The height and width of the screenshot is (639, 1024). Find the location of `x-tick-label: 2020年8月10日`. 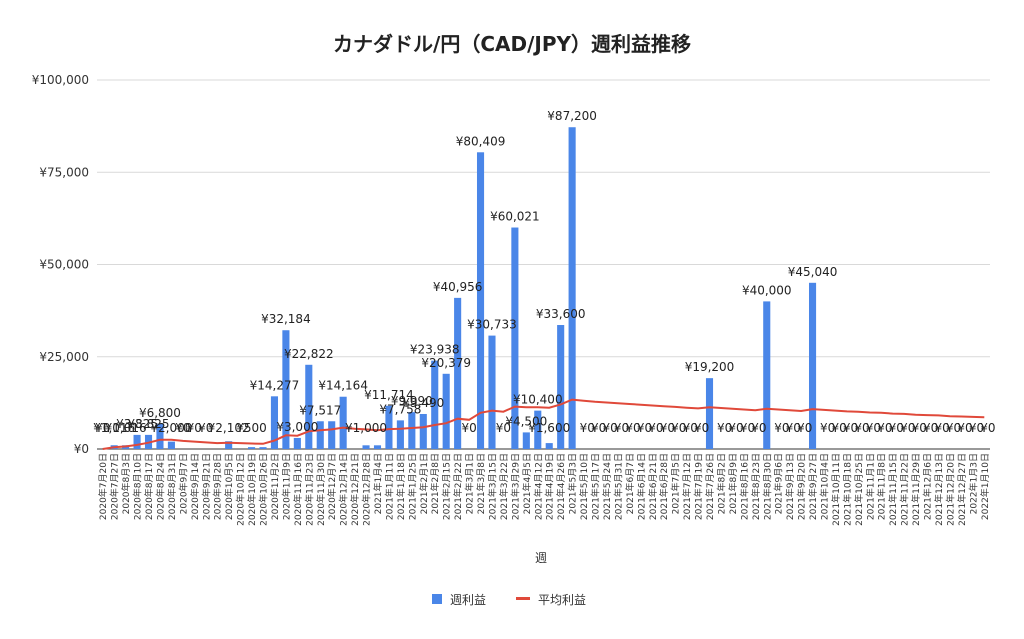

x-tick-label: 2020年8月10日 is located at coordinates (138, 486).